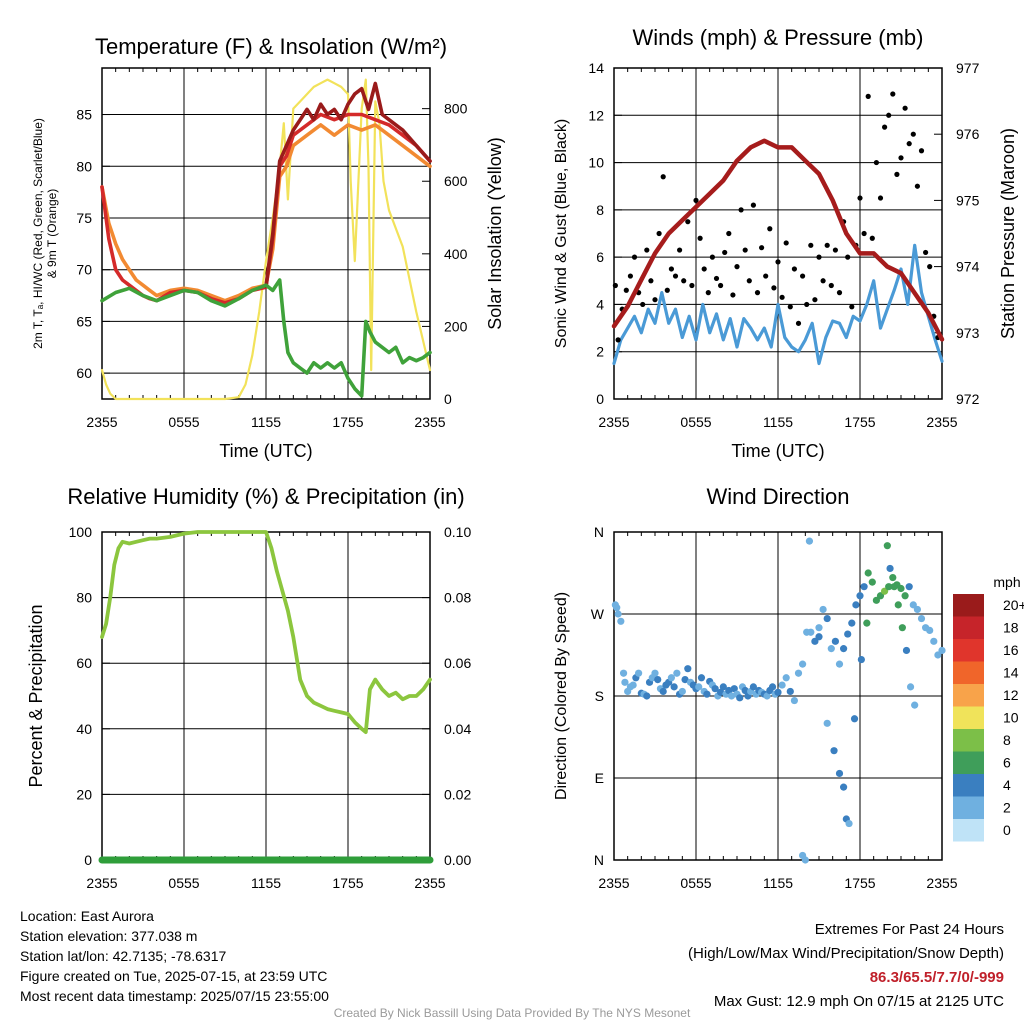 The image size is (1024, 1024). I want to click on series-line-sun, so click(266, 239).